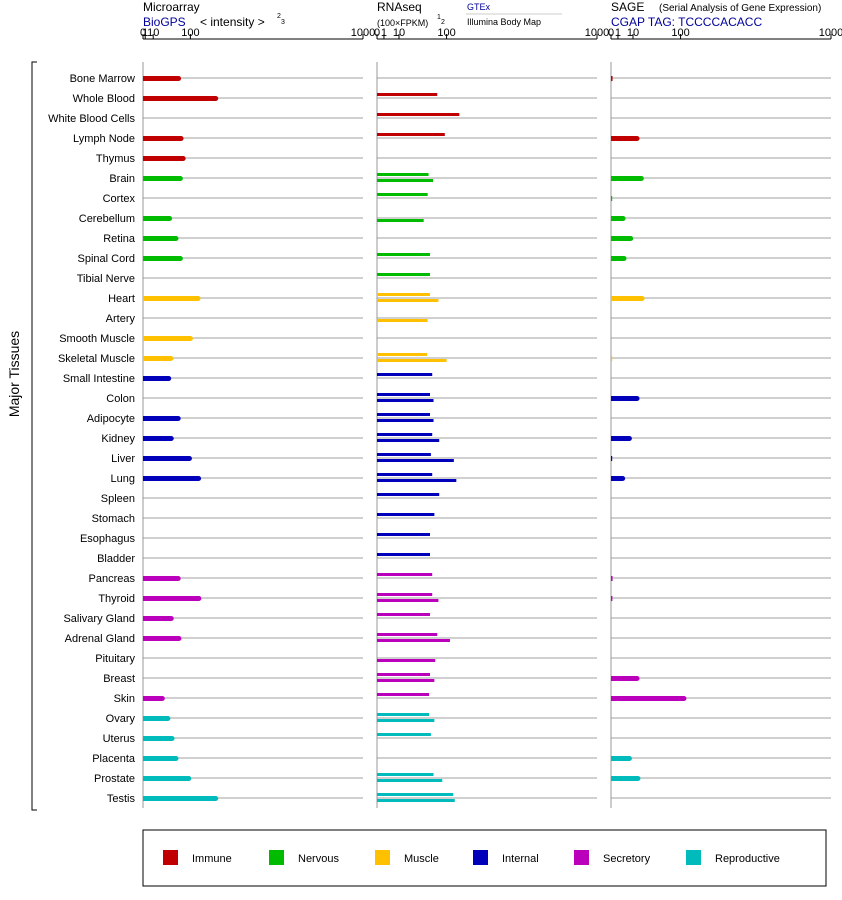  What do you see at coordinates (363, 33) in the screenshot?
I see `tick-label: 1000` at bounding box center [363, 33].